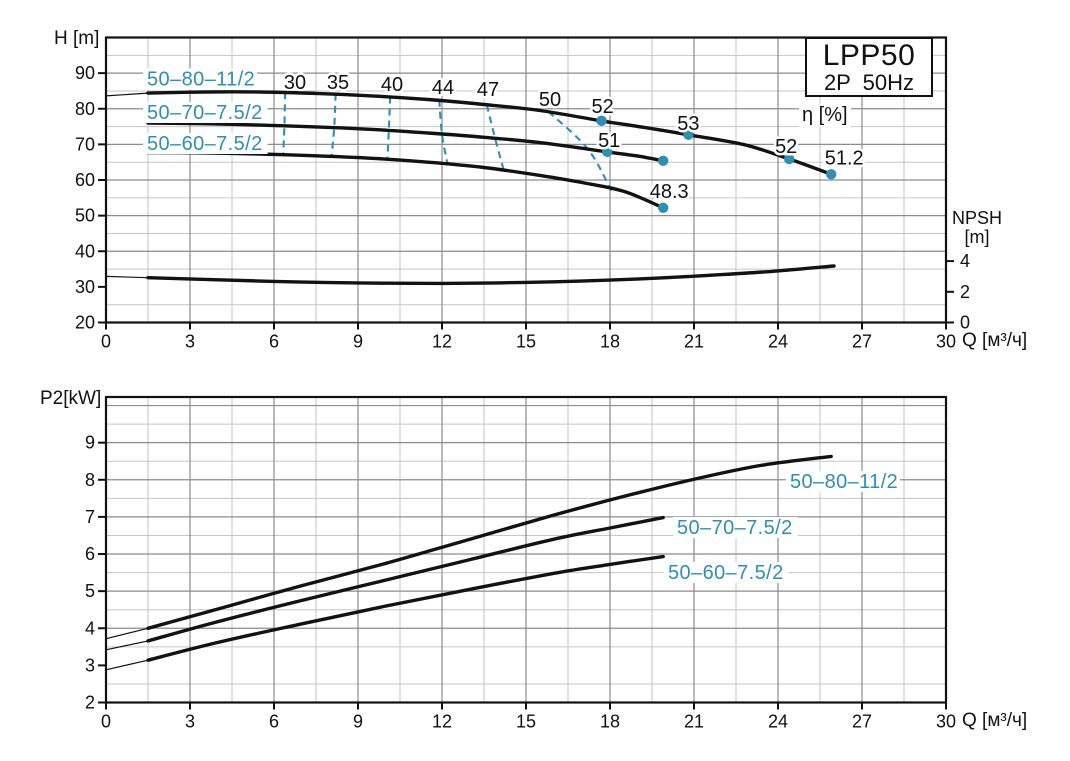  I want to click on efficiency-axis-title: η [%], so click(825, 115).